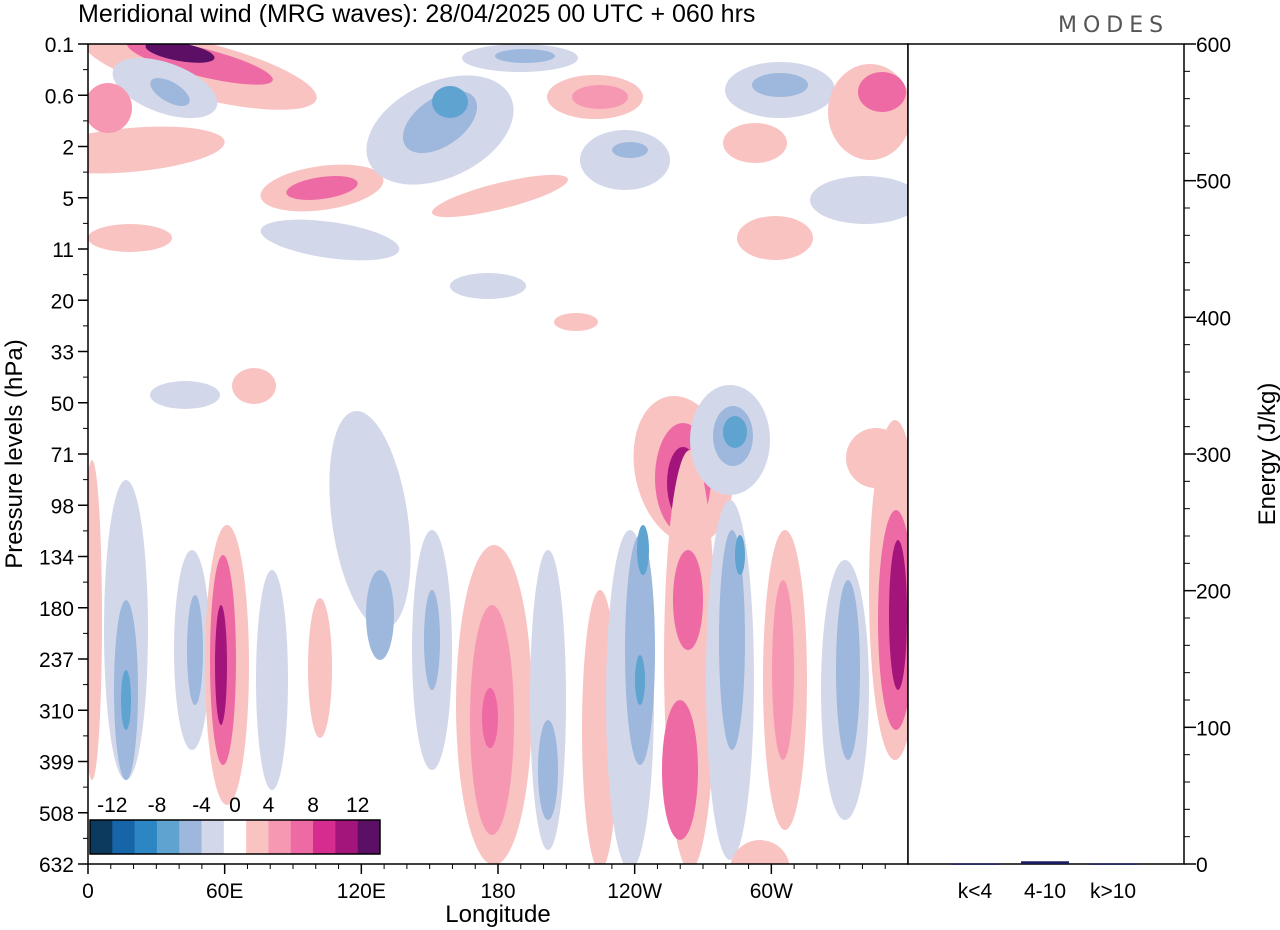 The image size is (1280, 930). Describe the element at coordinates (62, 301) in the screenshot. I see `y-tick-label: 20` at that location.